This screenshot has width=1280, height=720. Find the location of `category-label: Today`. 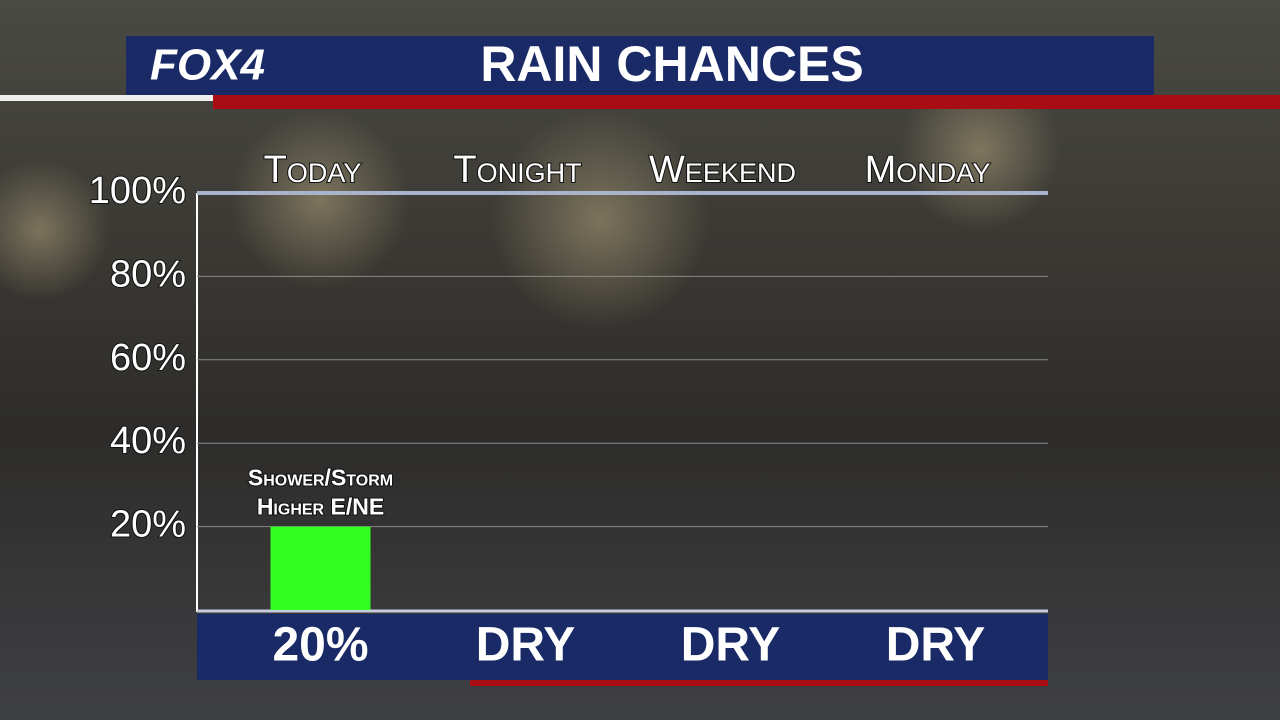

category-label: Today is located at coordinates (313, 170).